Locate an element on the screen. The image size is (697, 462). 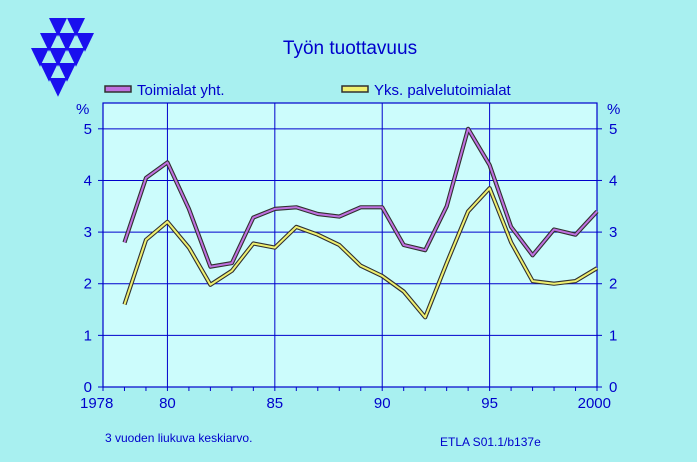
legend-label-toimialat: Toimialat yht. is located at coordinates (181, 90).